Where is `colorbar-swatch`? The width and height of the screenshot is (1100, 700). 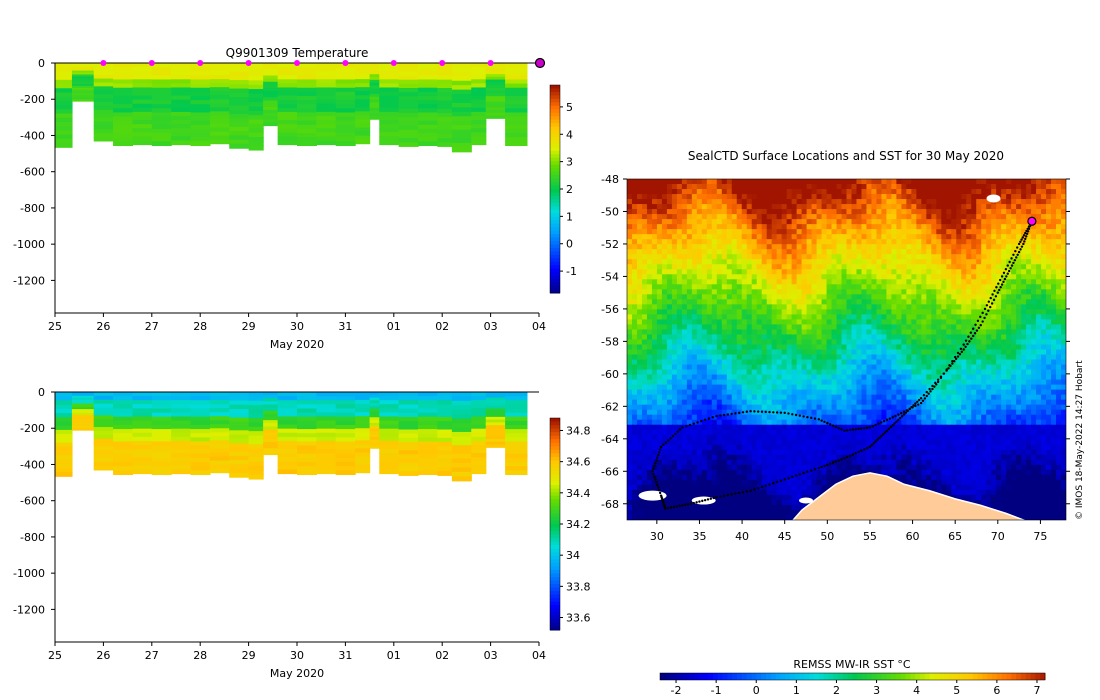
colorbar-swatch is located at coordinates (555, 184).